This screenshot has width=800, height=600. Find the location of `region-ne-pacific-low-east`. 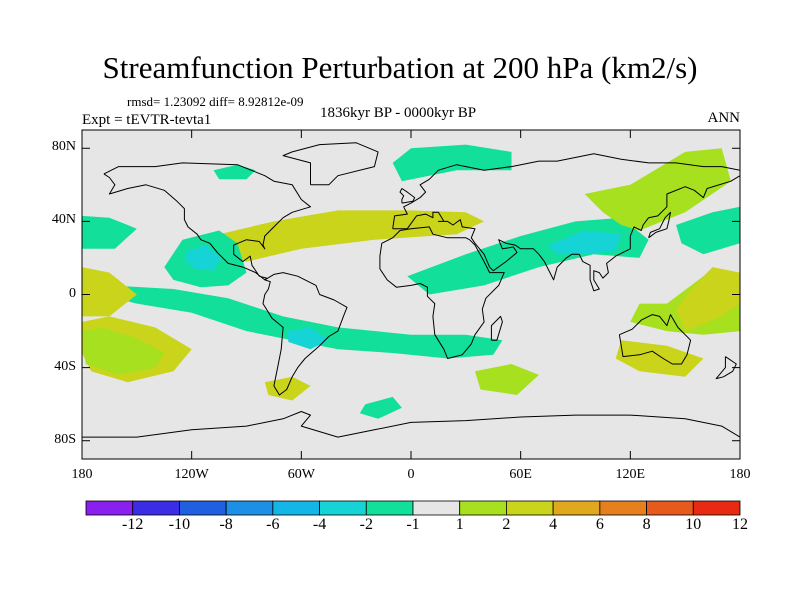

region-ne-pacific-low-east is located at coordinates (708, 230).